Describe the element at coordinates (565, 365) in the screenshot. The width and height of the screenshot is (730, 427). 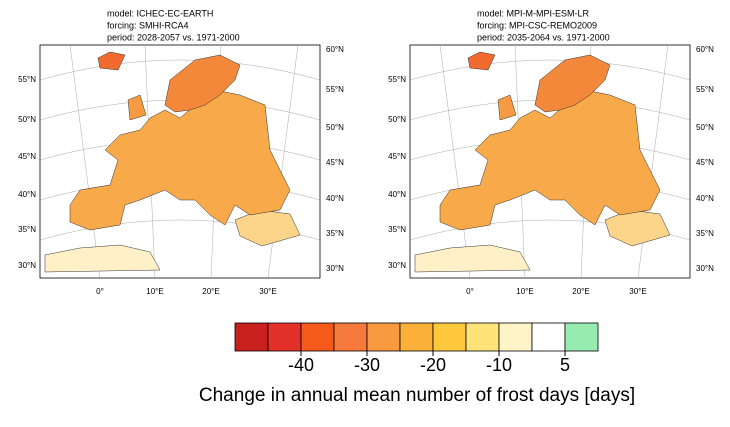
I see `colorbar-tick-label: 5` at that location.